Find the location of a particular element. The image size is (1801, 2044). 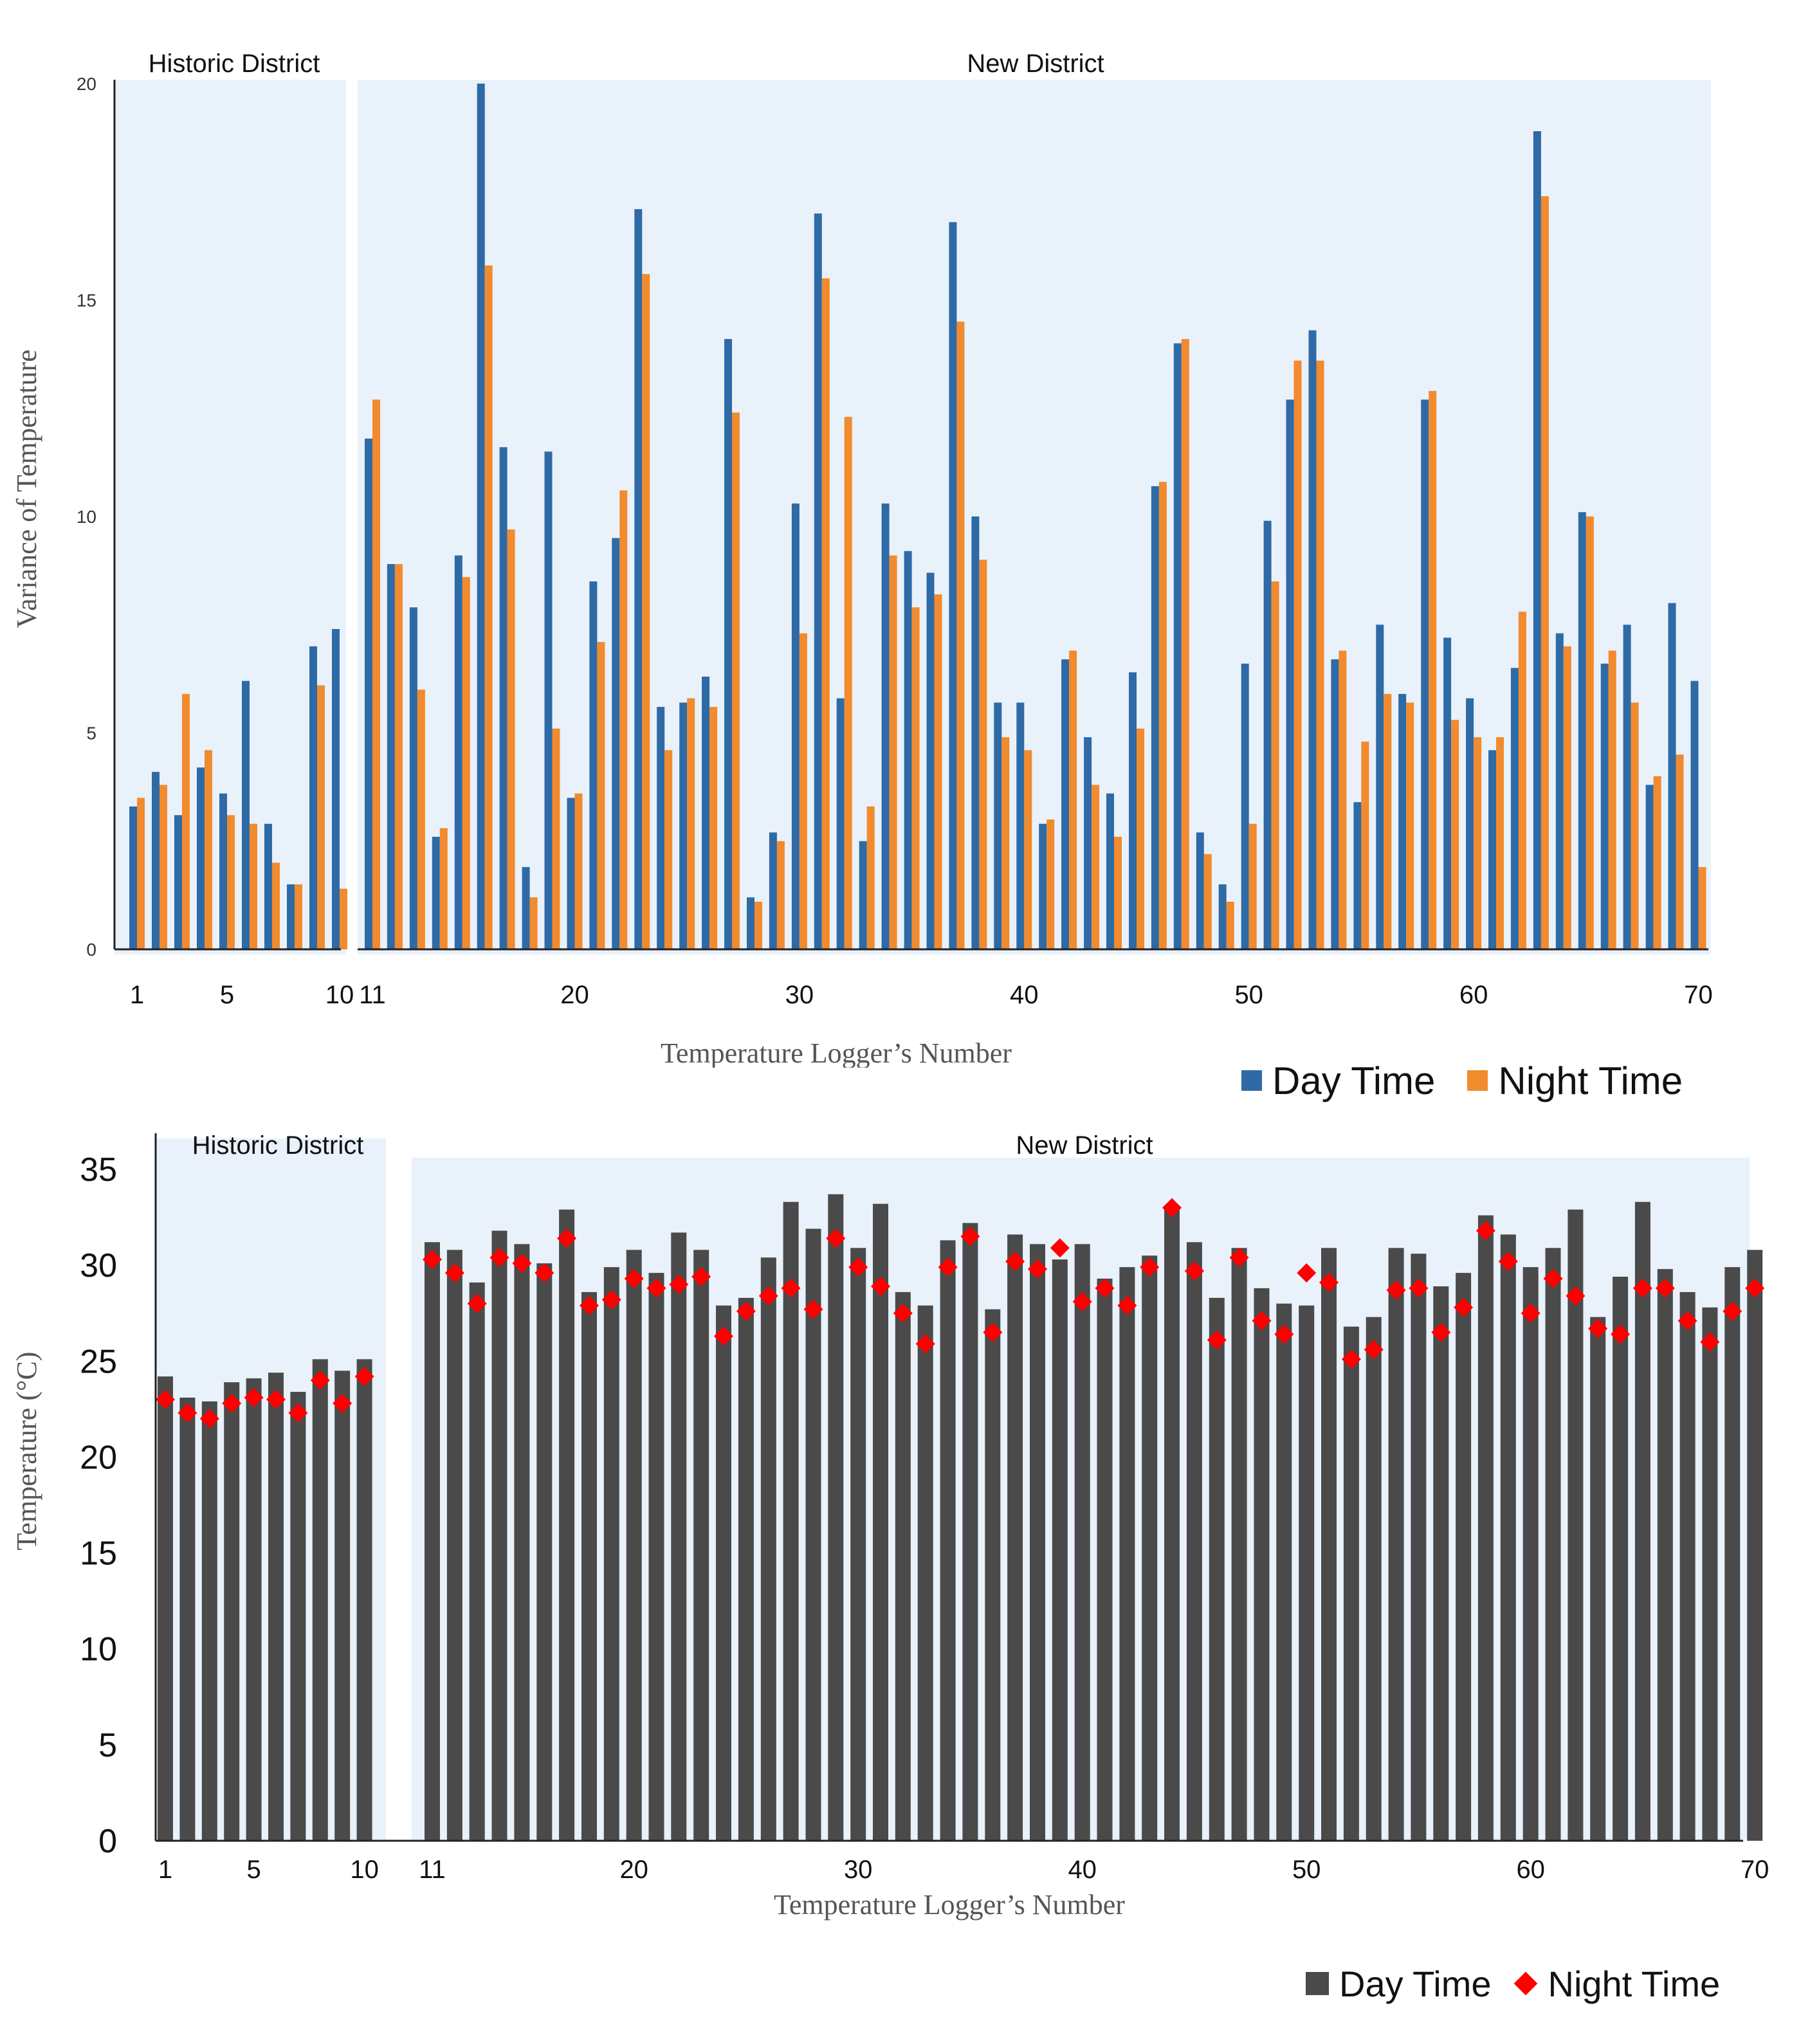

x-tick-label: 30 is located at coordinates (799, 995).